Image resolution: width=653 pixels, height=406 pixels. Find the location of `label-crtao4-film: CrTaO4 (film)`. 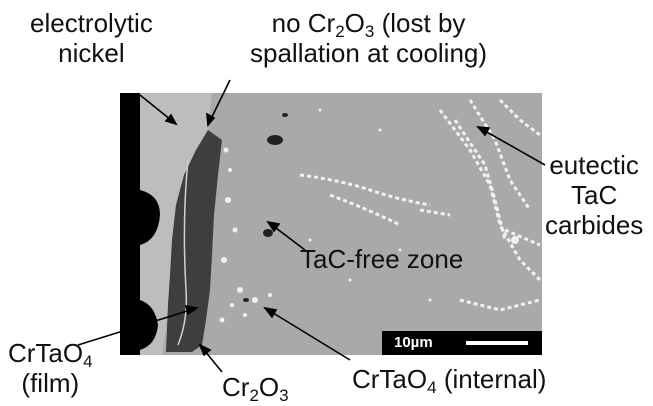

label-crtao4-film: CrTaO4 (film) is located at coordinates (50, 368).